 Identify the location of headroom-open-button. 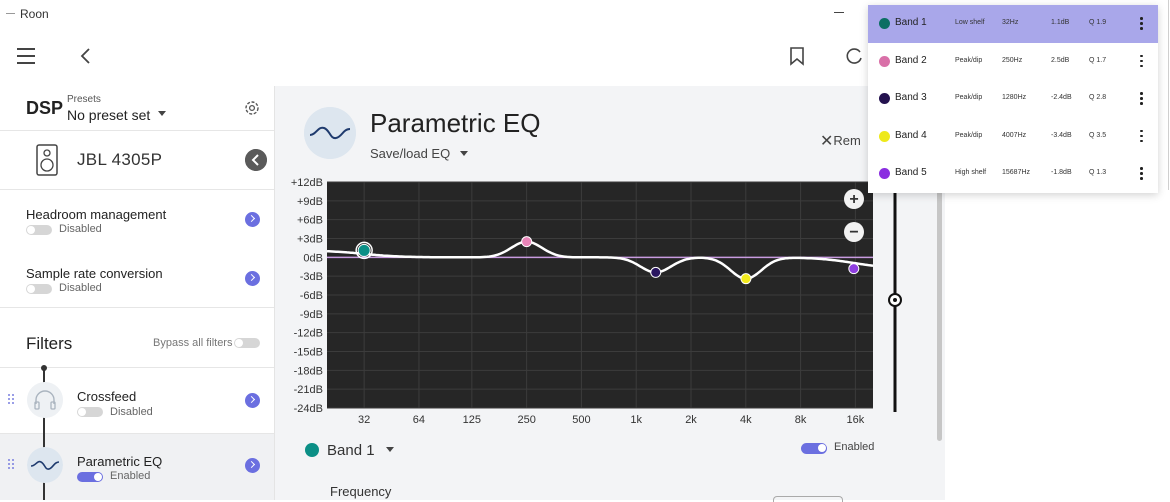
(252, 219).